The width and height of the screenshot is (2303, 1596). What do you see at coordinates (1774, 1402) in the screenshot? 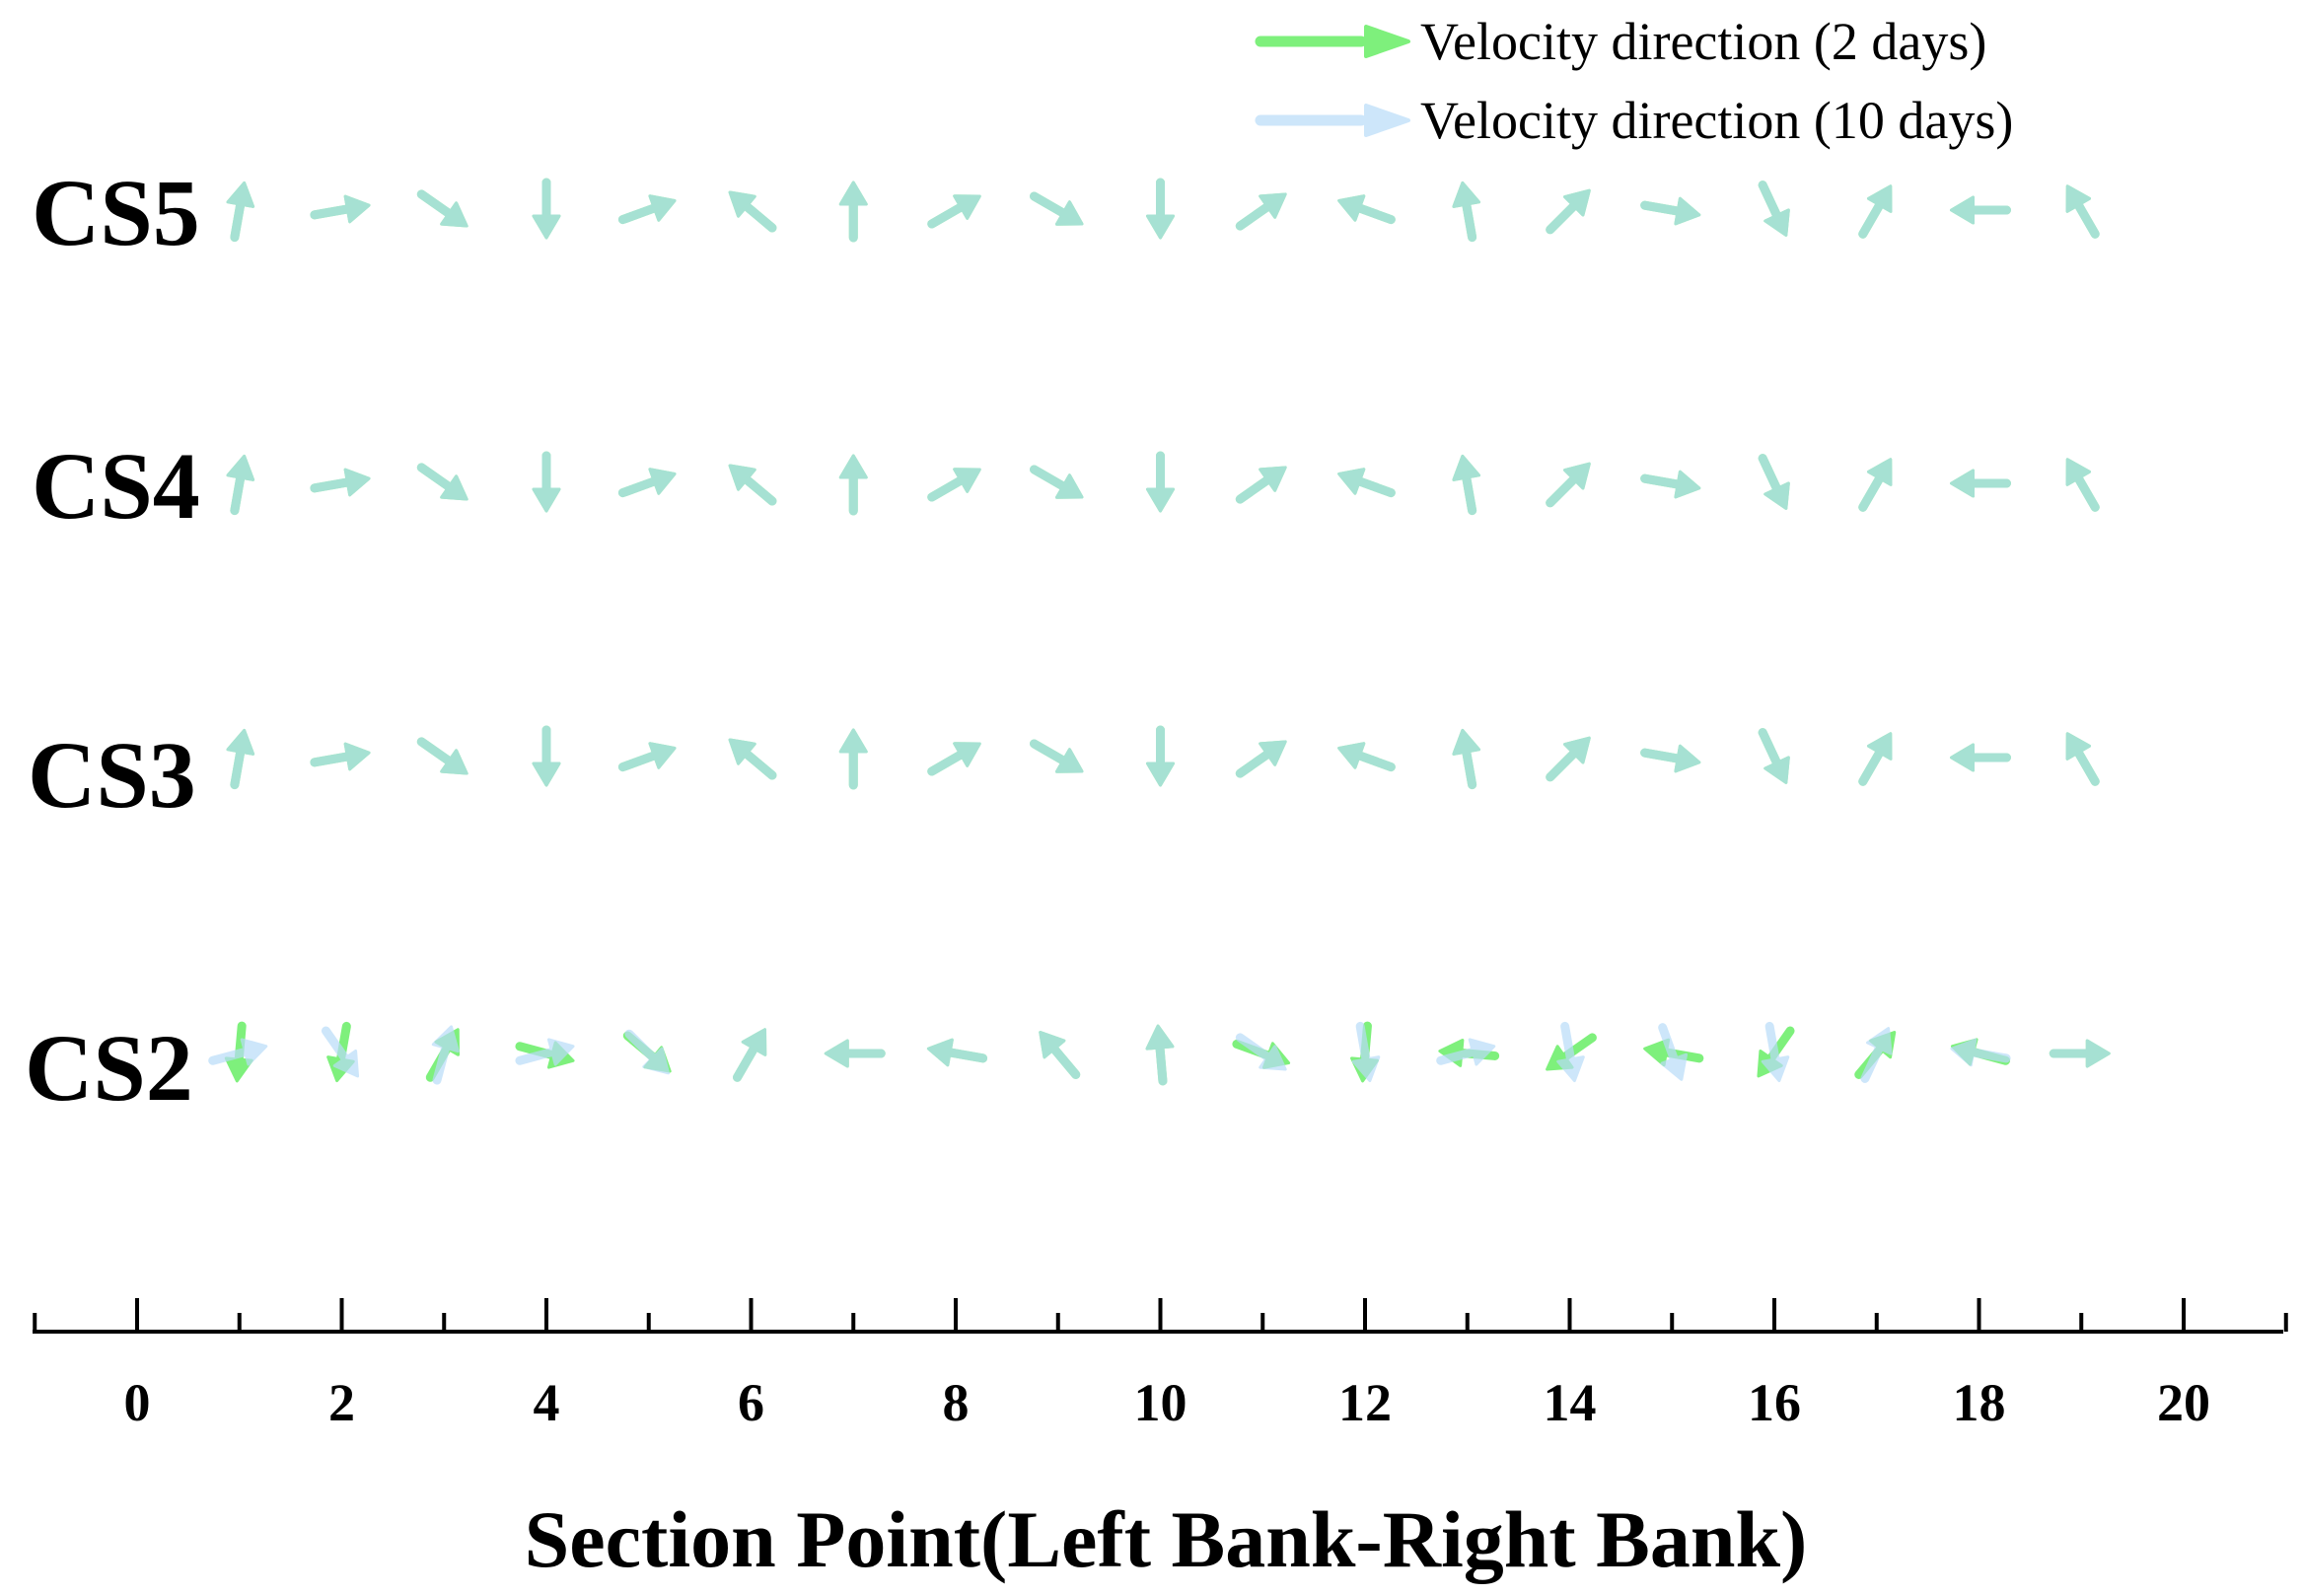
I see `x-tick-label: 16` at bounding box center [1774, 1402].